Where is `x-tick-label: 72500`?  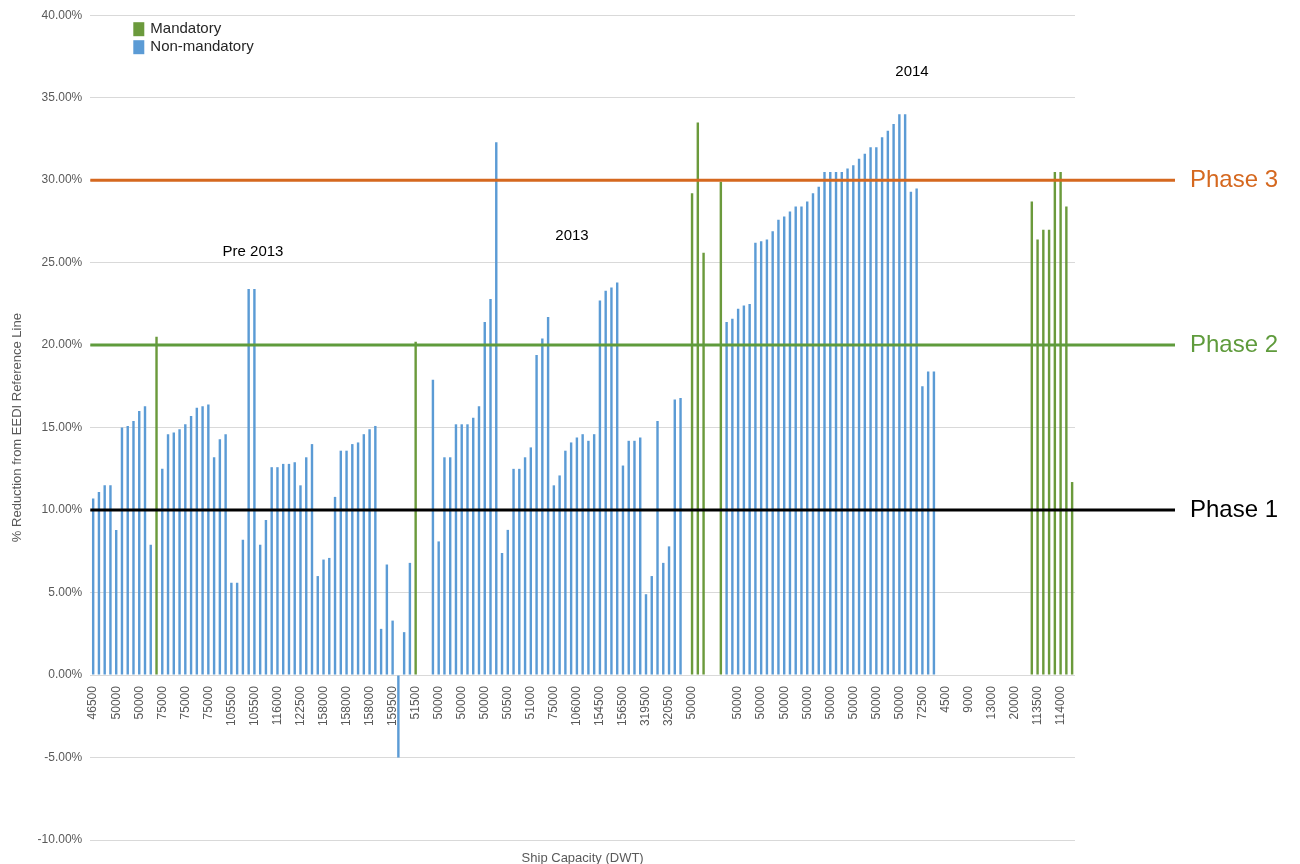 x-tick-label: 72500 is located at coordinates (921, 702).